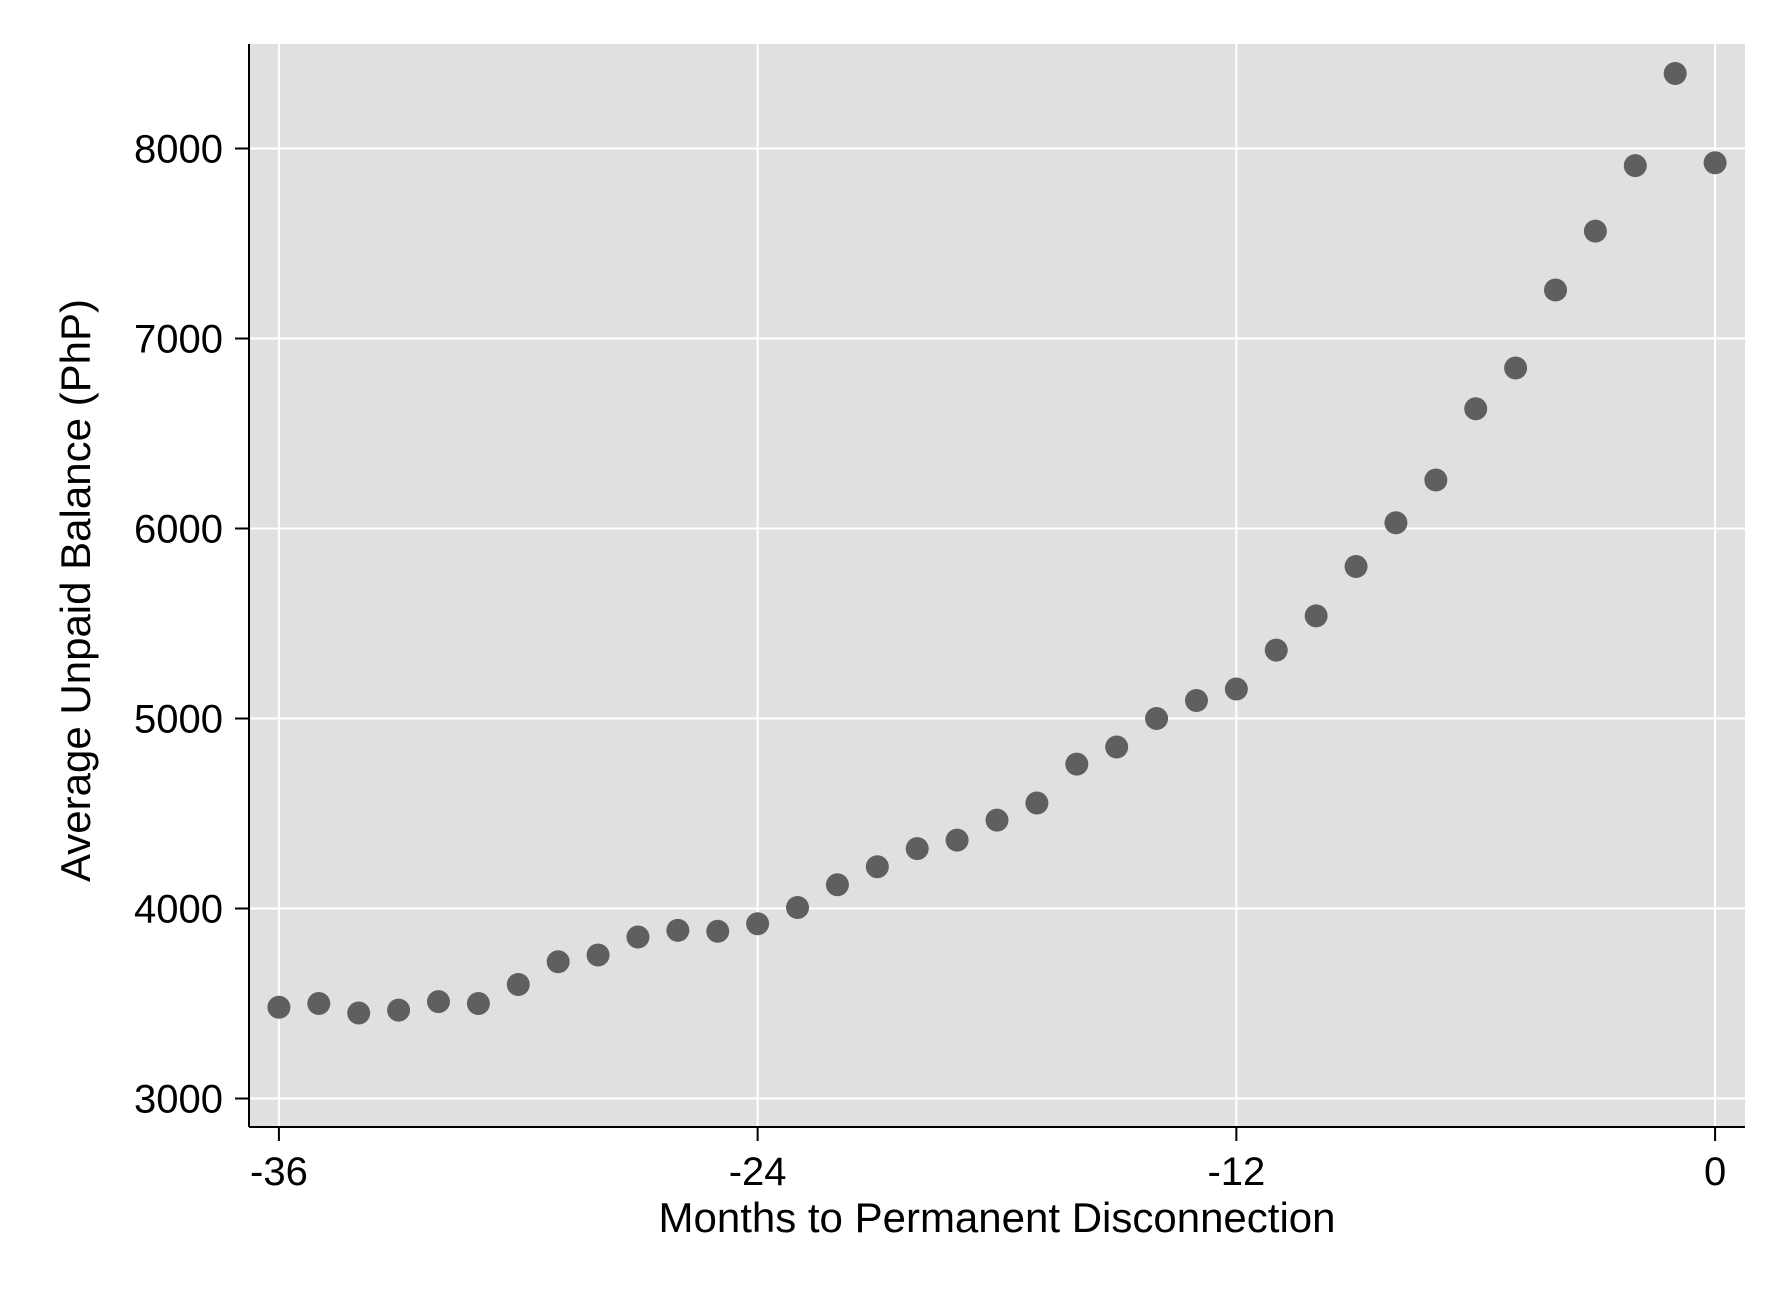  Describe the element at coordinates (178, 720) in the screenshot. I see `y-tick-label: 5000` at that location.